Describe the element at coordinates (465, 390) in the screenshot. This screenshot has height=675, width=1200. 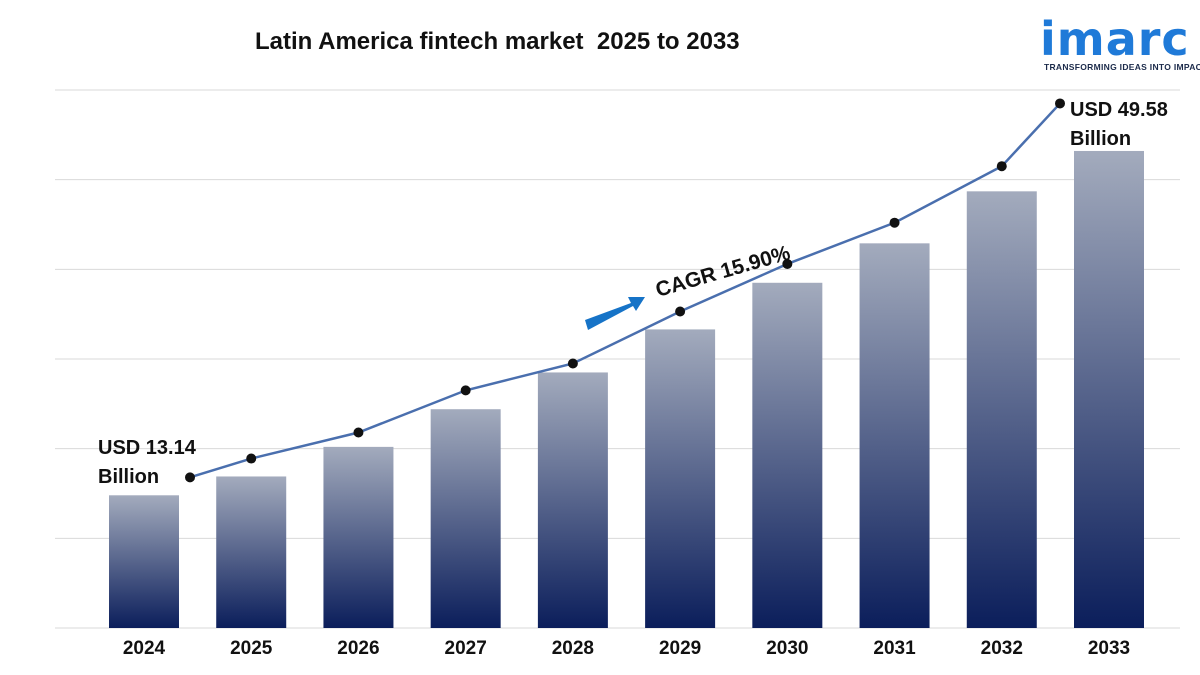
I see `trend-point-2027` at that location.